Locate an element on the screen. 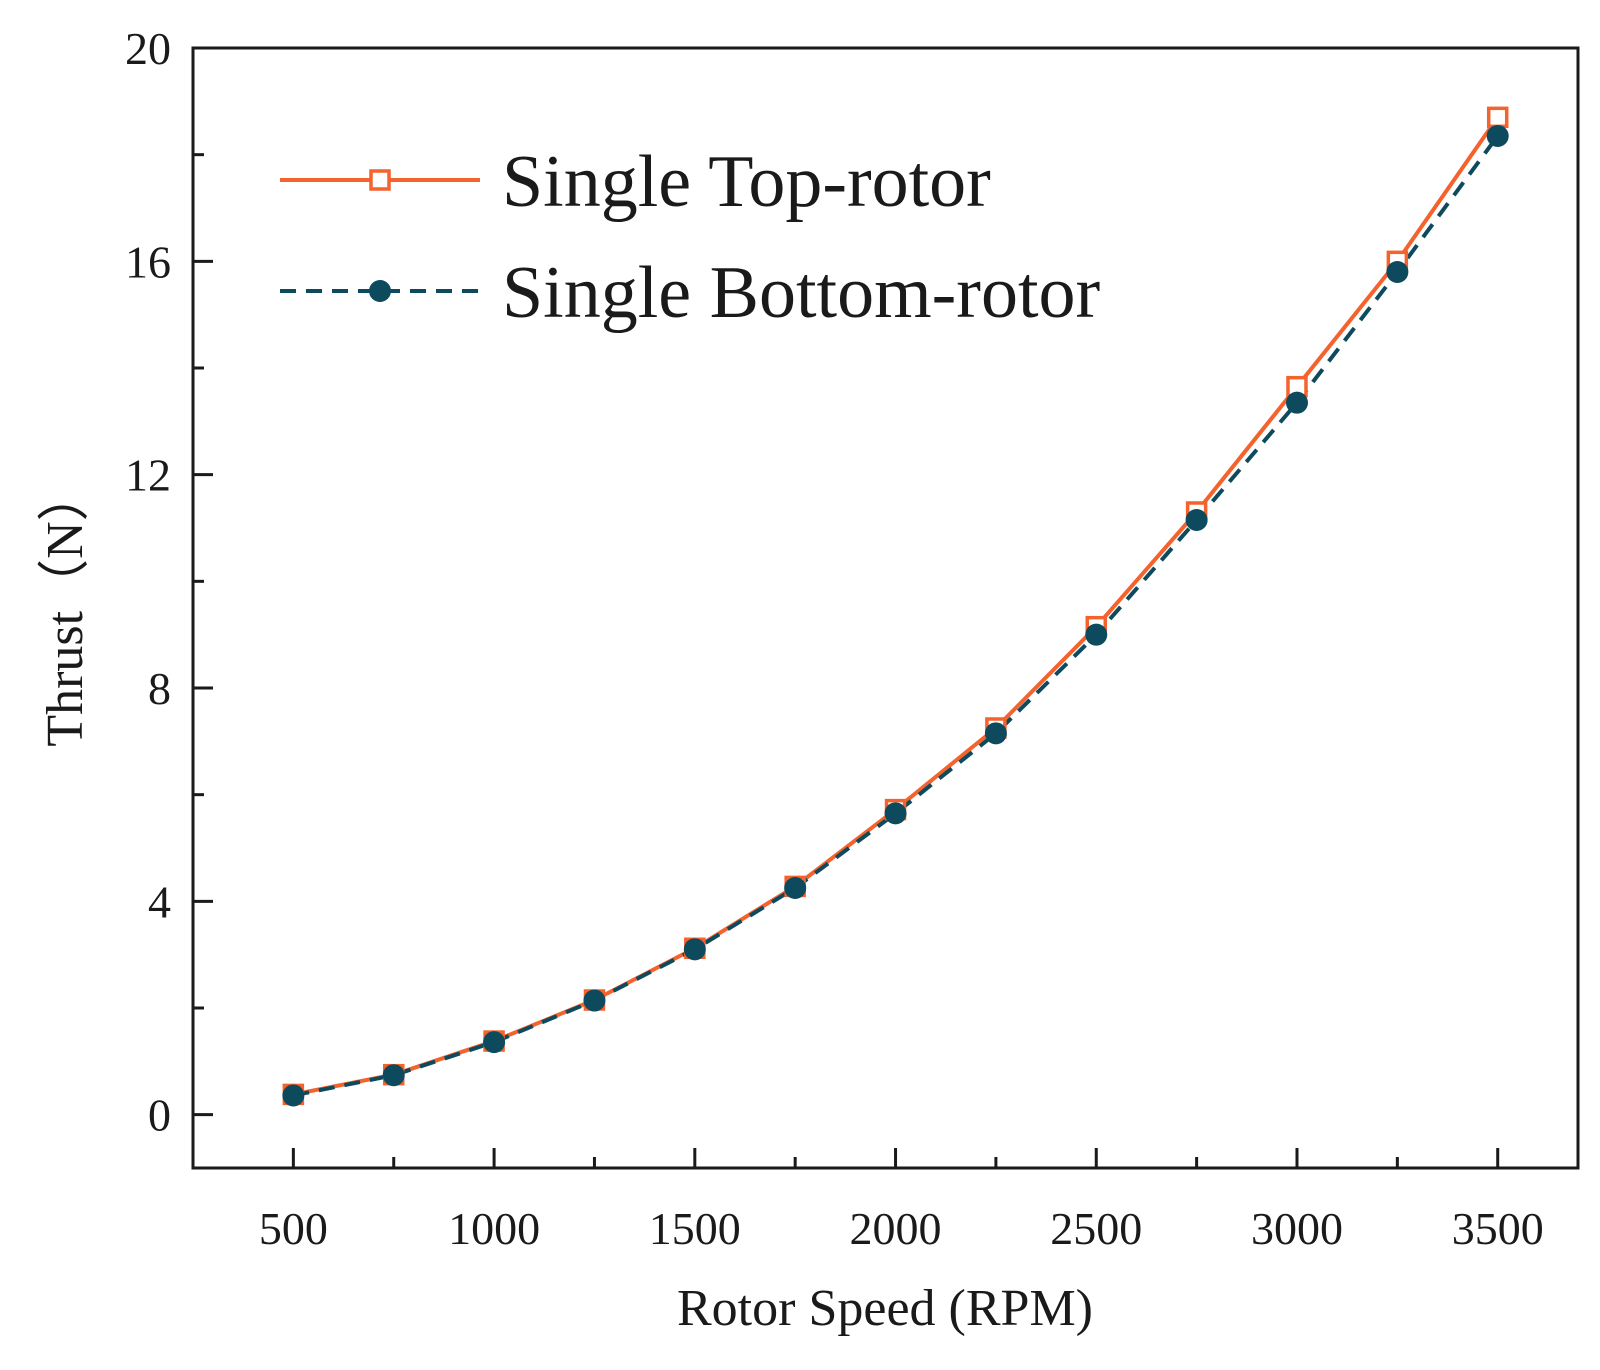 Image resolution: width=1600 pixels, height=1370 pixels. y-tick-label: 8 is located at coordinates (159, 688).